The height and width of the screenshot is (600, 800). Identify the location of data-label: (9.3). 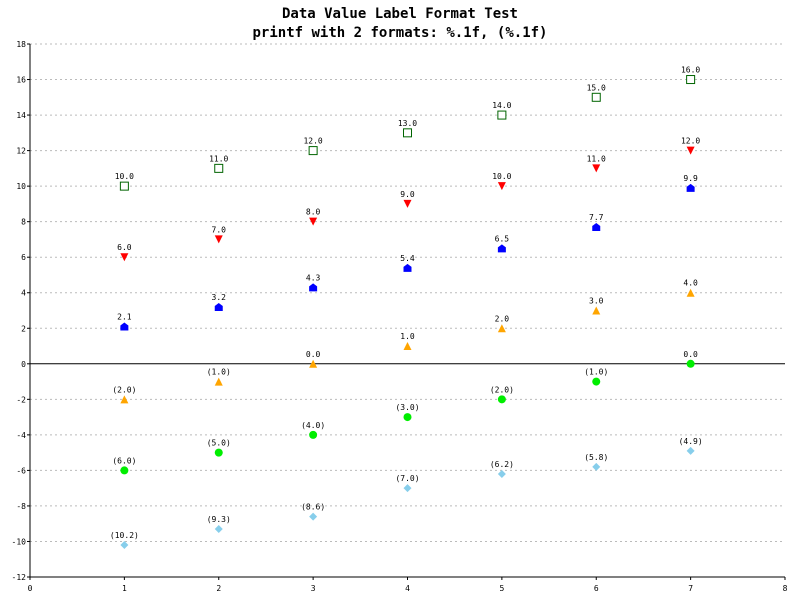
(219, 519).